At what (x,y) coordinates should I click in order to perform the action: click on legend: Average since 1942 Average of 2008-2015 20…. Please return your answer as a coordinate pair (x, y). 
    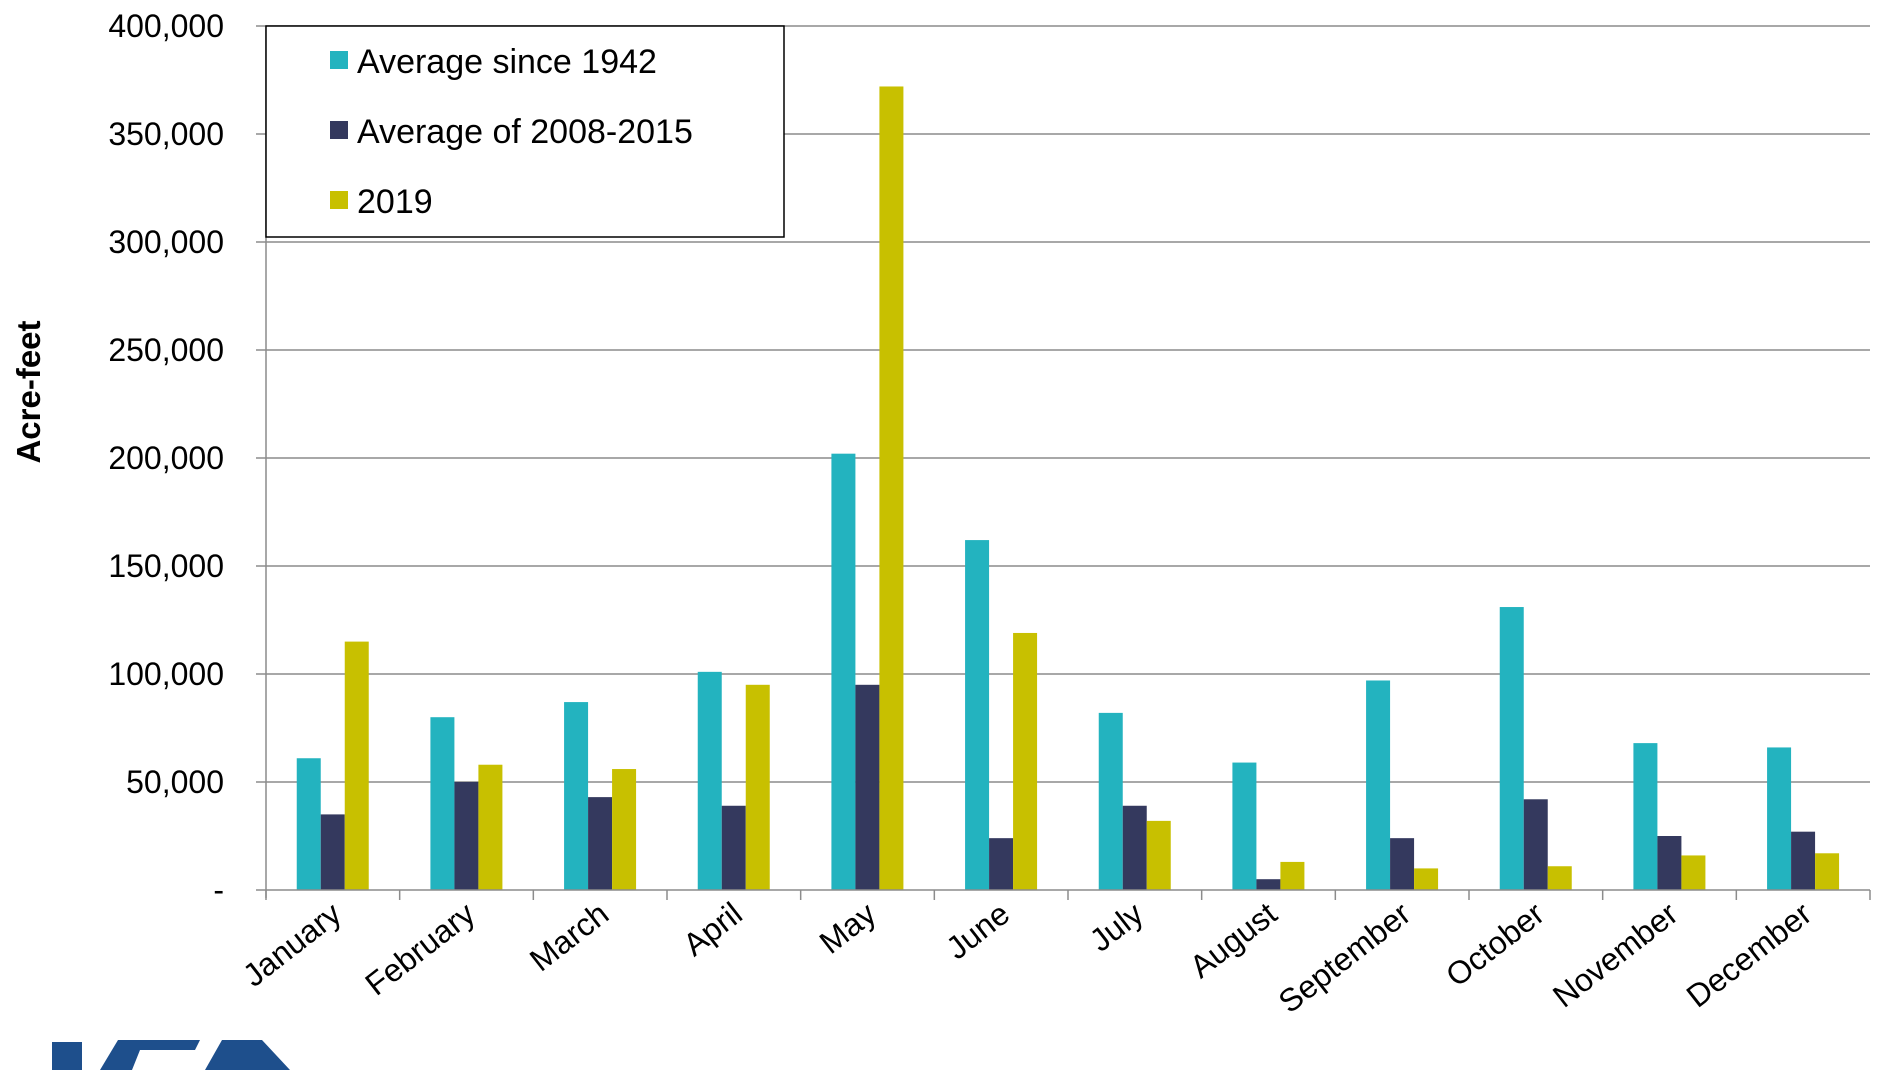
    Looking at the image, I should click on (525, 131).